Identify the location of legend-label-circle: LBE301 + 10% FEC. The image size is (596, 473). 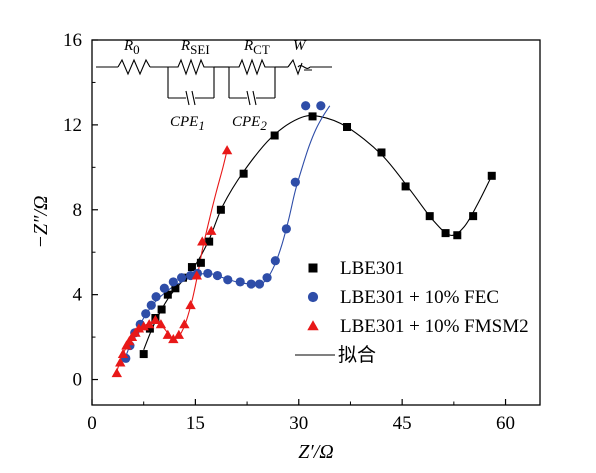
(419, 297).